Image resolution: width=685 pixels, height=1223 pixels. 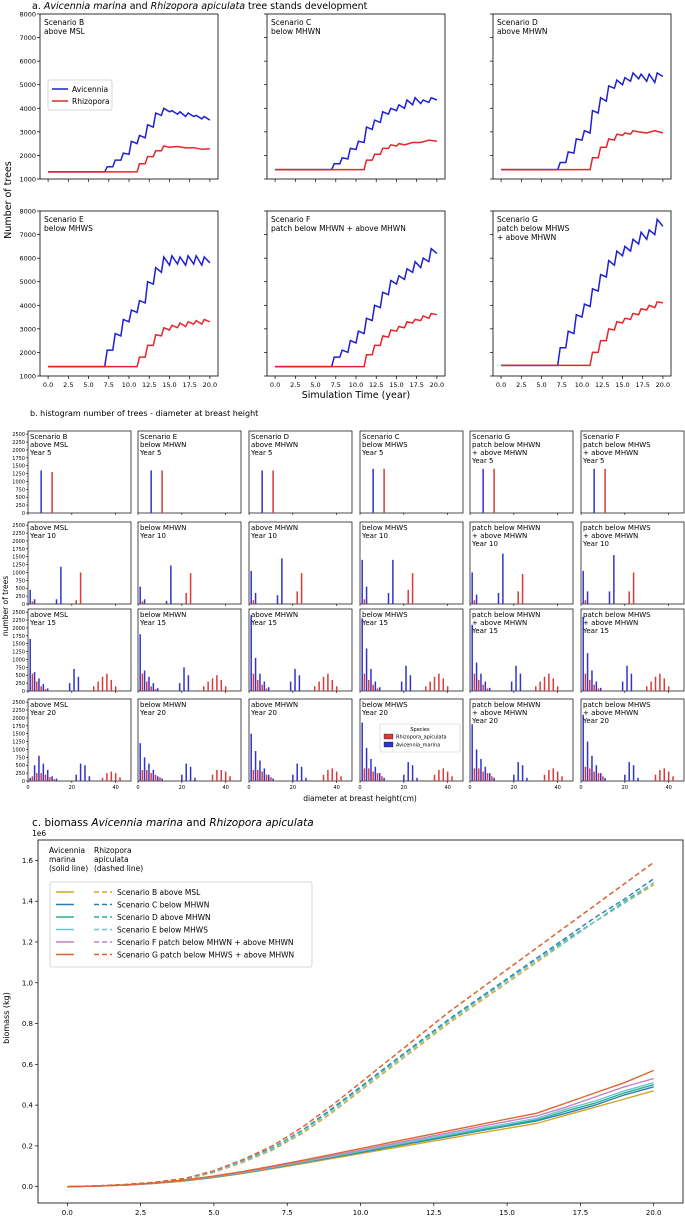 What do you see at coordinates (118, 868) in the screenshot?
I see `legend-header-dashed: (dashed line)` at bounding box center [118, 868].